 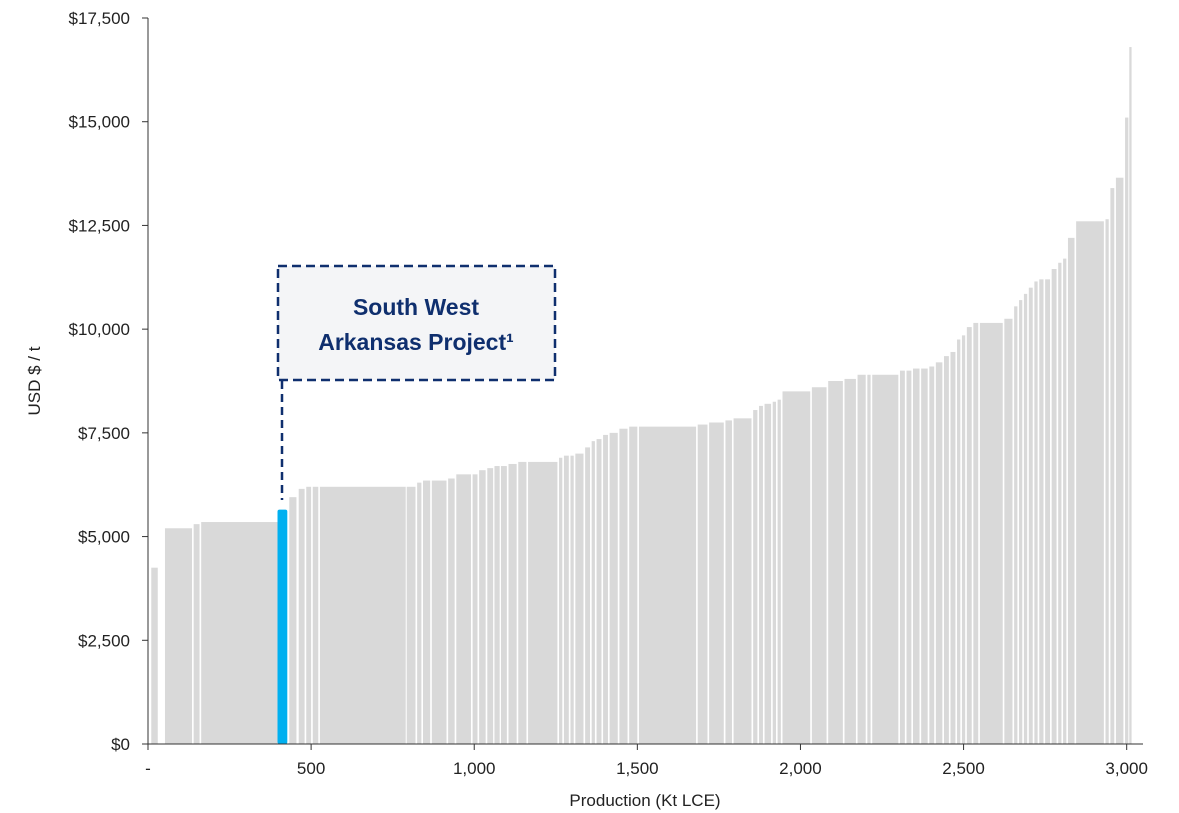 I want to click on y-tick-label: $15,000, so click(x=99, y=122).